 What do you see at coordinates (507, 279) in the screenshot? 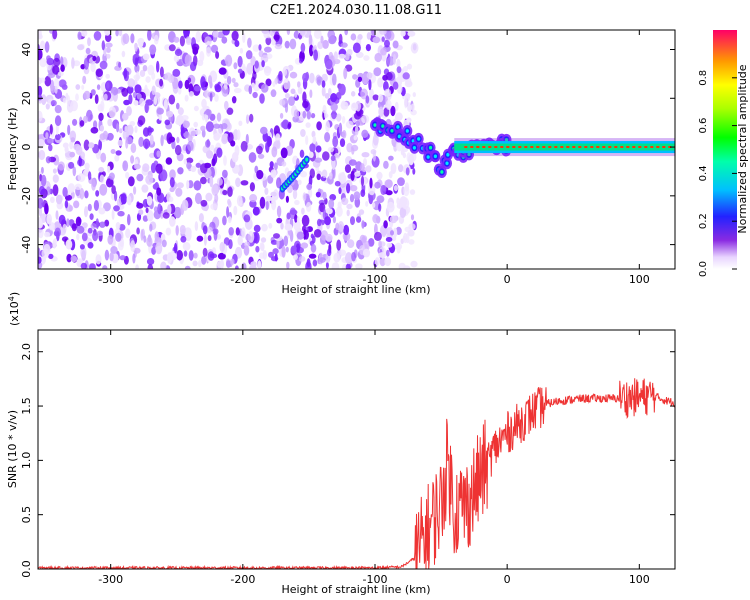
I see `x-tick-label: 0` at bounding box center [507, 279].